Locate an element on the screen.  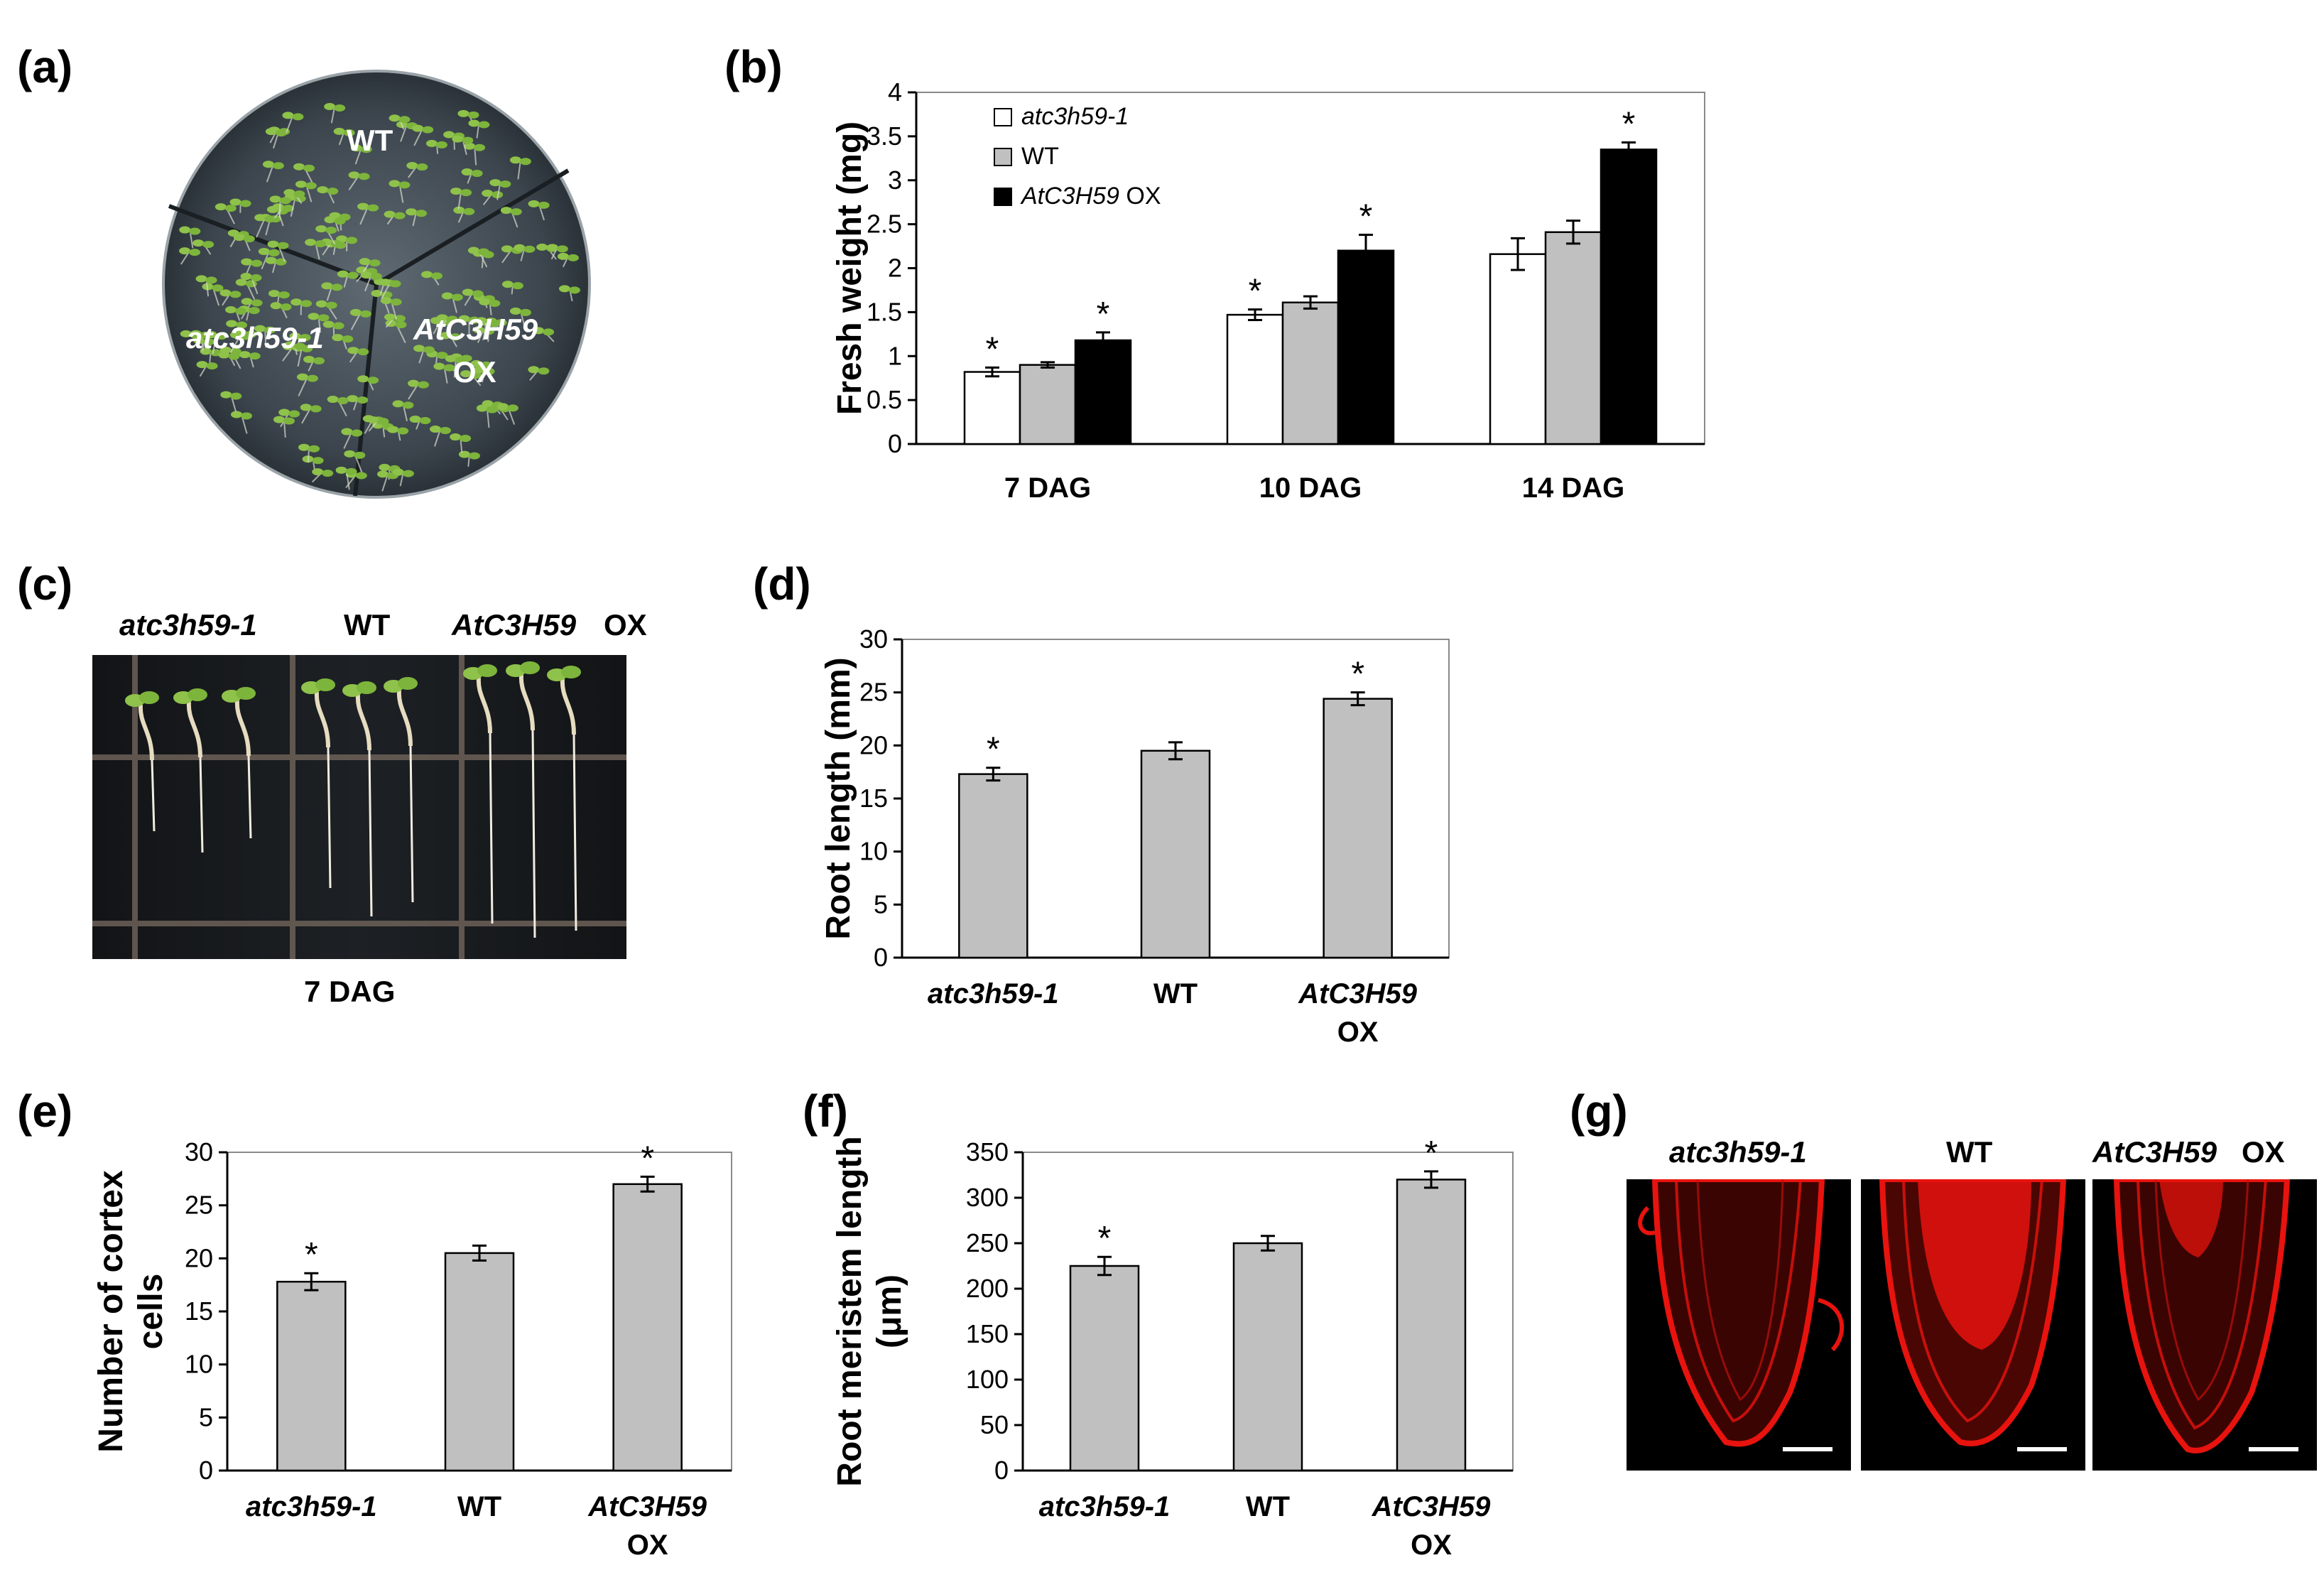
plate-grid-lines is located at coordinates (359, 807).